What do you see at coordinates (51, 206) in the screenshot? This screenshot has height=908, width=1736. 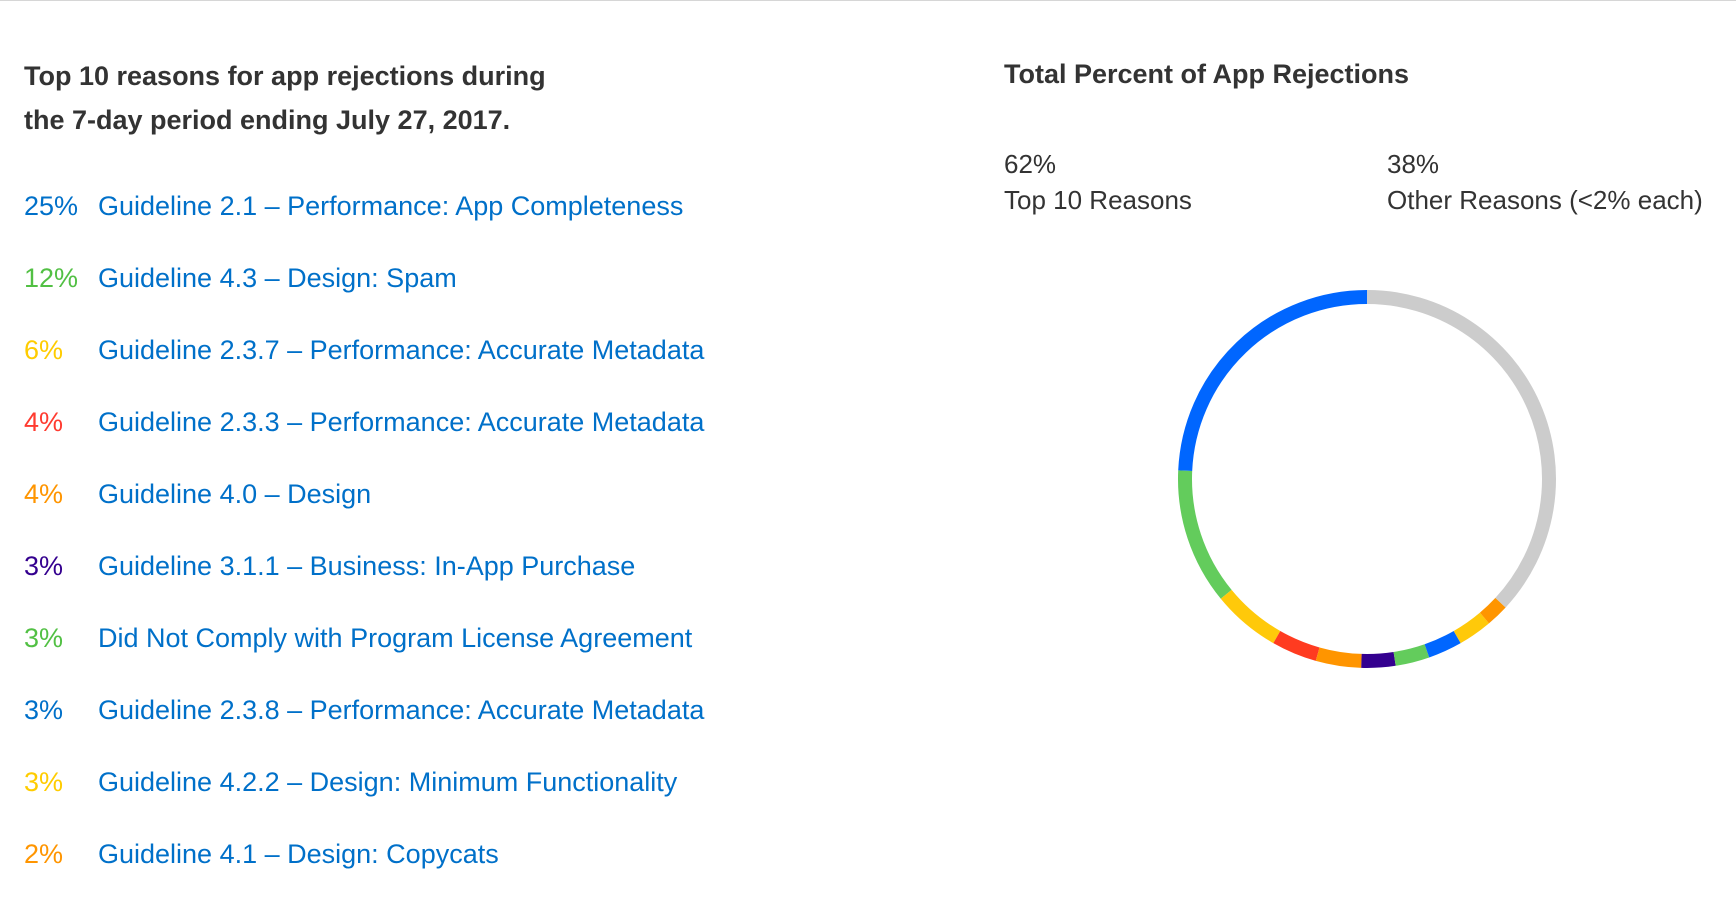 I see `reason-percent: 25%` at bounding box center [51, 206].